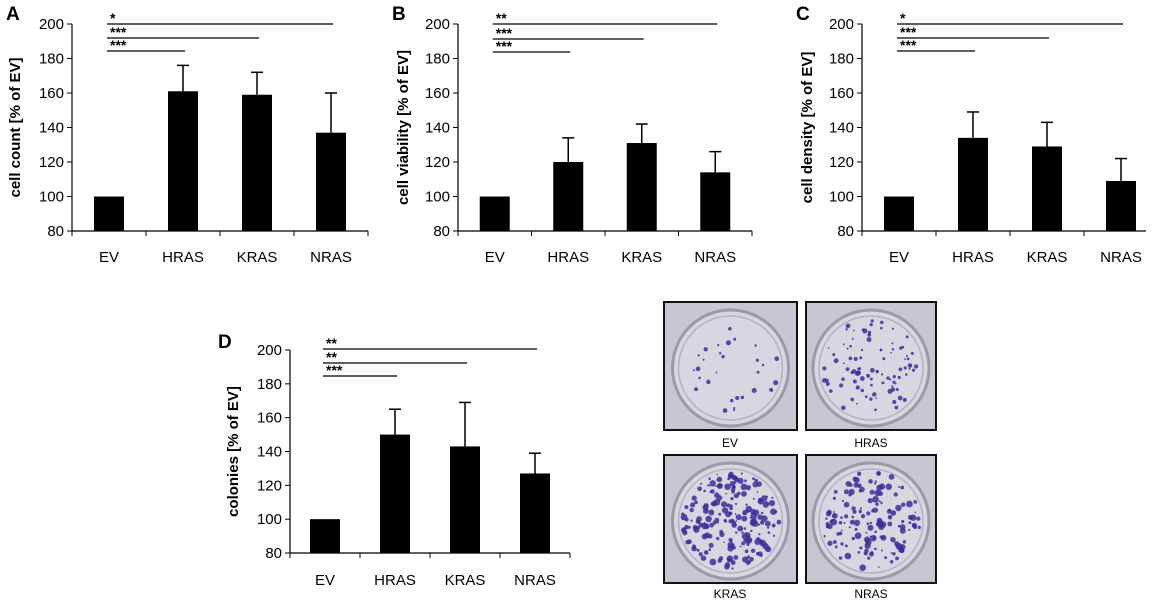 The height and width of the screenshot is (605, 1152). I want to click on colony-photo-hras: HRAS, so click(871, 375).